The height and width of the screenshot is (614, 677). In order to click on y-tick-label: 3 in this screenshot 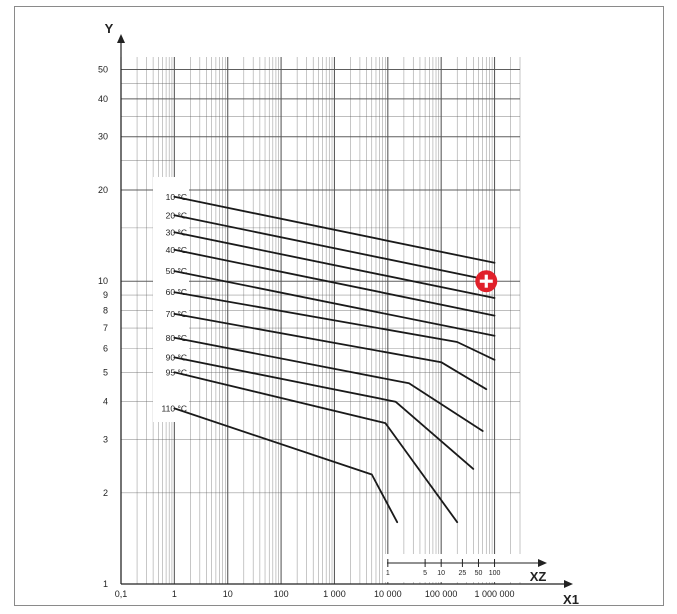, I will do `click(105, 440)`.